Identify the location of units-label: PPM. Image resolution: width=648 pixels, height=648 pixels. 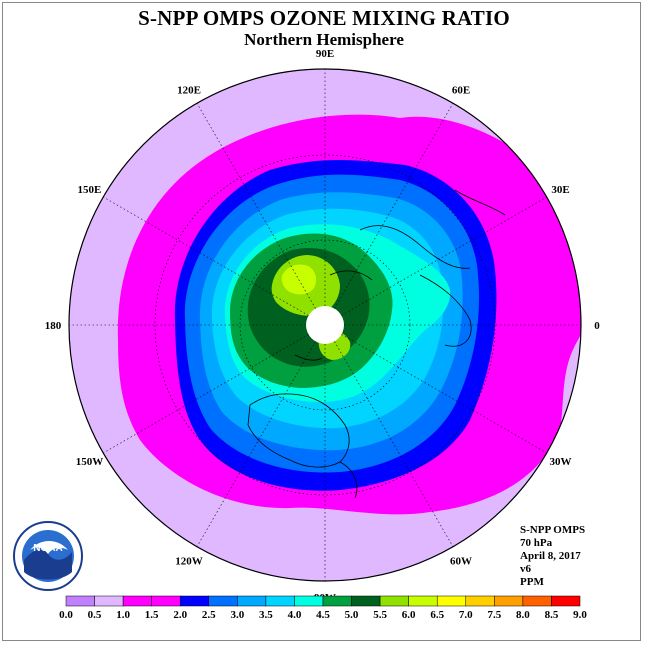
(532, 582).